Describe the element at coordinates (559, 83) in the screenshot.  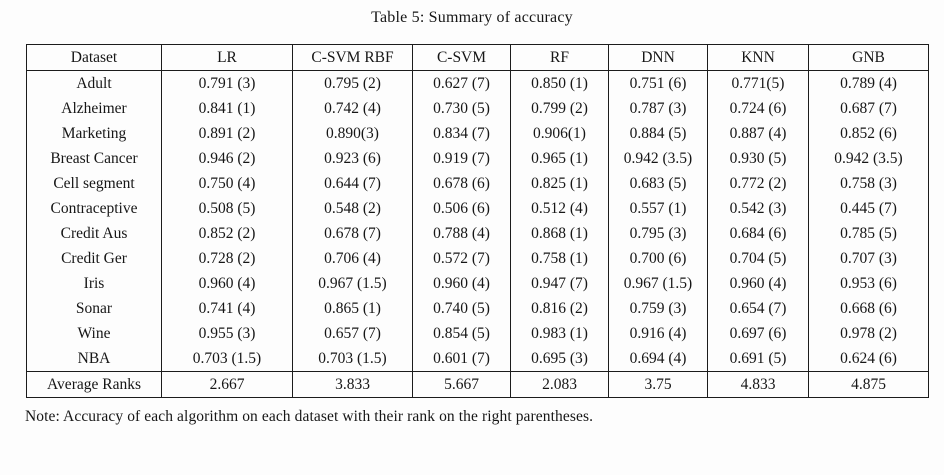
I see `accuracy-cell: 0.850 (1)` at that location.